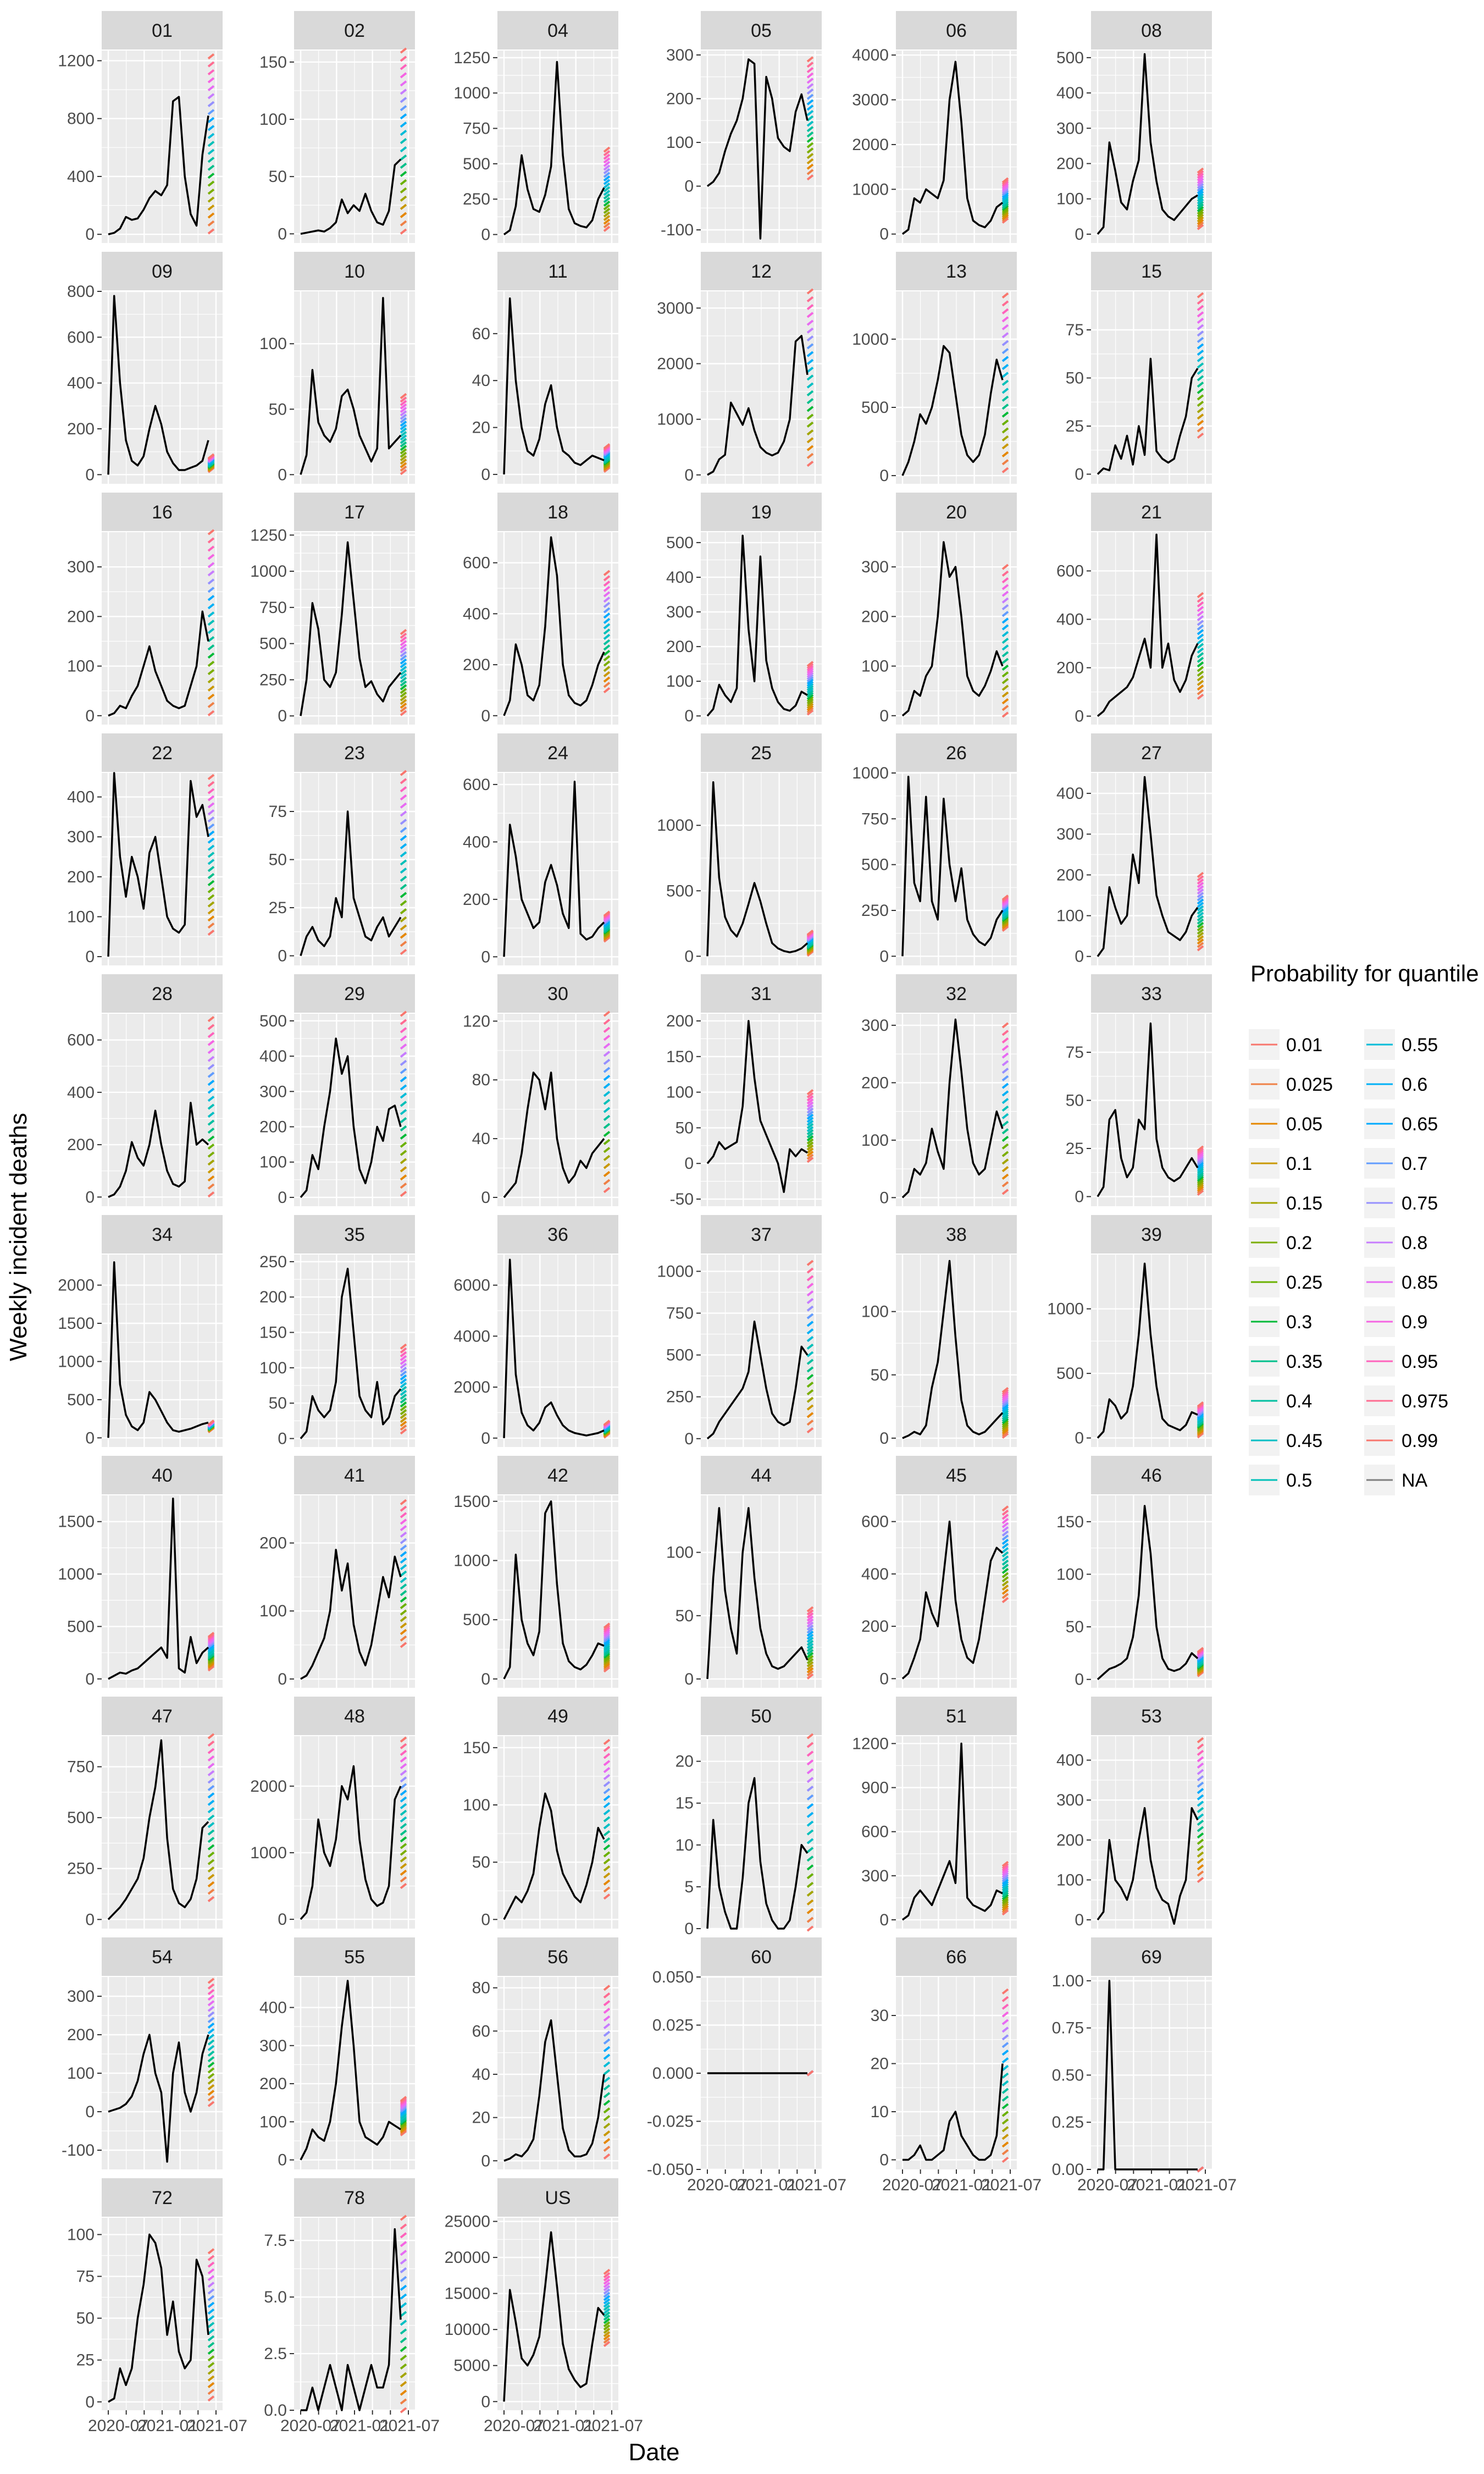  I want to click on legend-entry-label: 0.3, so click(1299, 1323).